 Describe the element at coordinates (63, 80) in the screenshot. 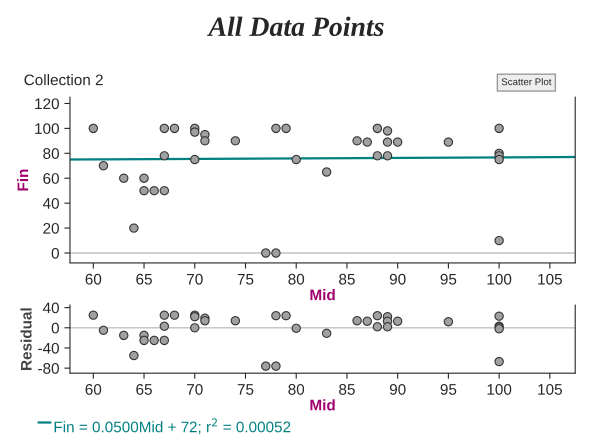

I see `text: Collection 2` at that location.